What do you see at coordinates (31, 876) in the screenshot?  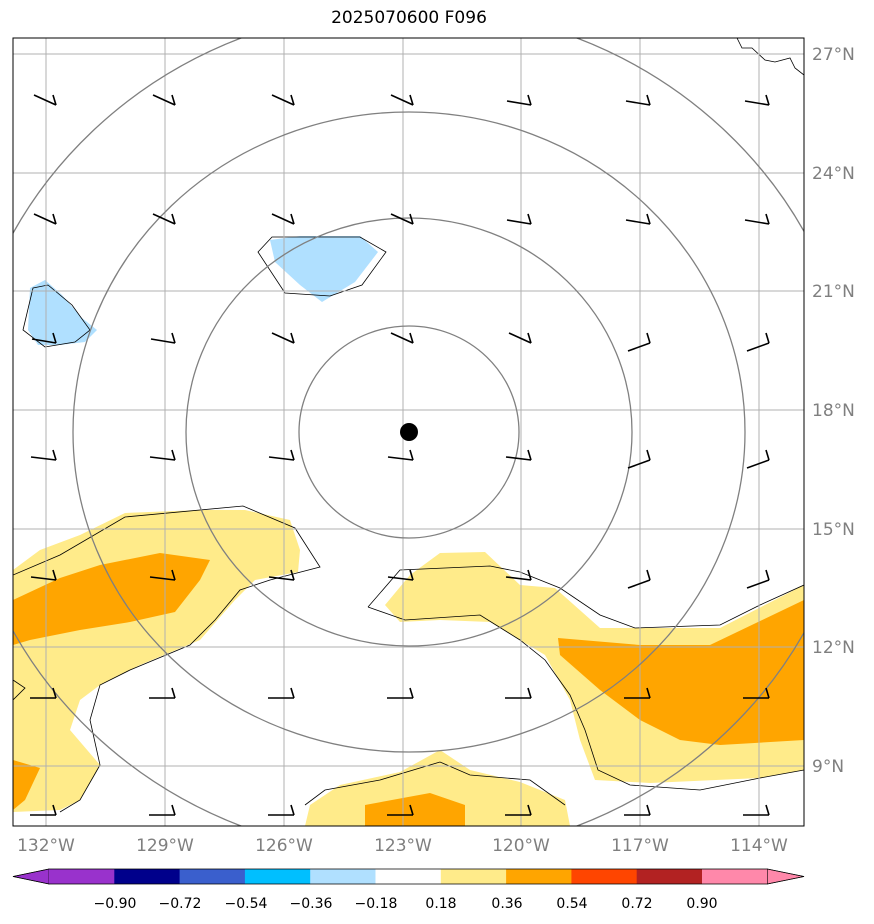 I see `colorbar-extend-low` at bounding box center [31, 876].